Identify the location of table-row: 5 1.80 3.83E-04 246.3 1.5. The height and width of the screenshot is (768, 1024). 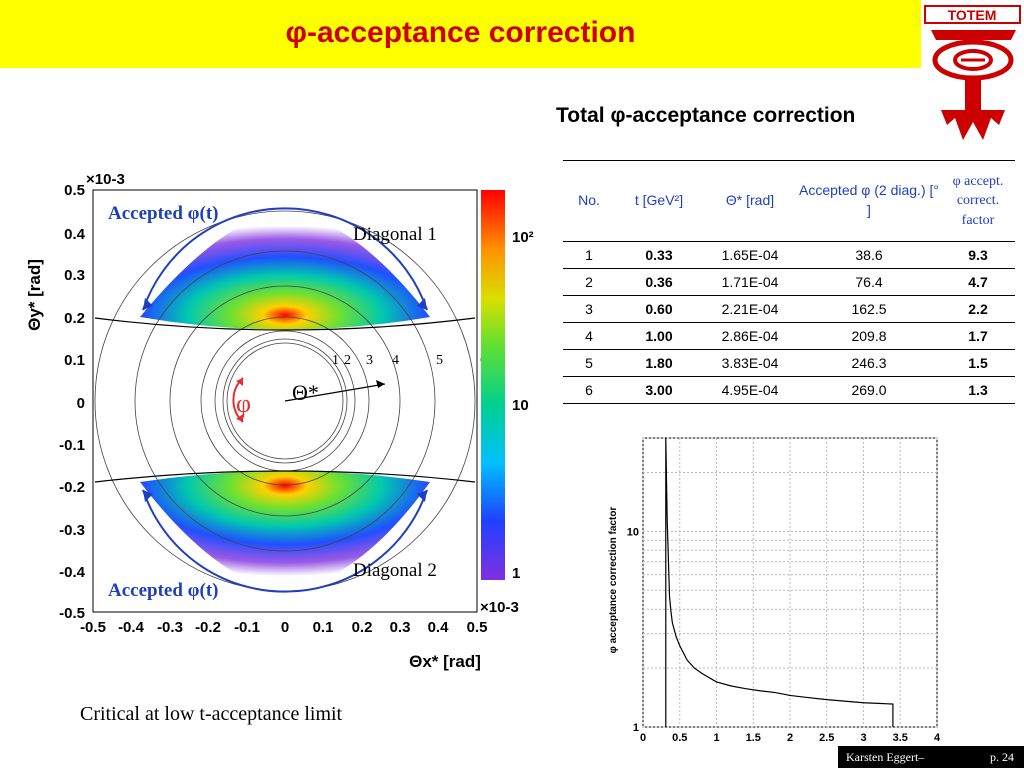
(789, 363).